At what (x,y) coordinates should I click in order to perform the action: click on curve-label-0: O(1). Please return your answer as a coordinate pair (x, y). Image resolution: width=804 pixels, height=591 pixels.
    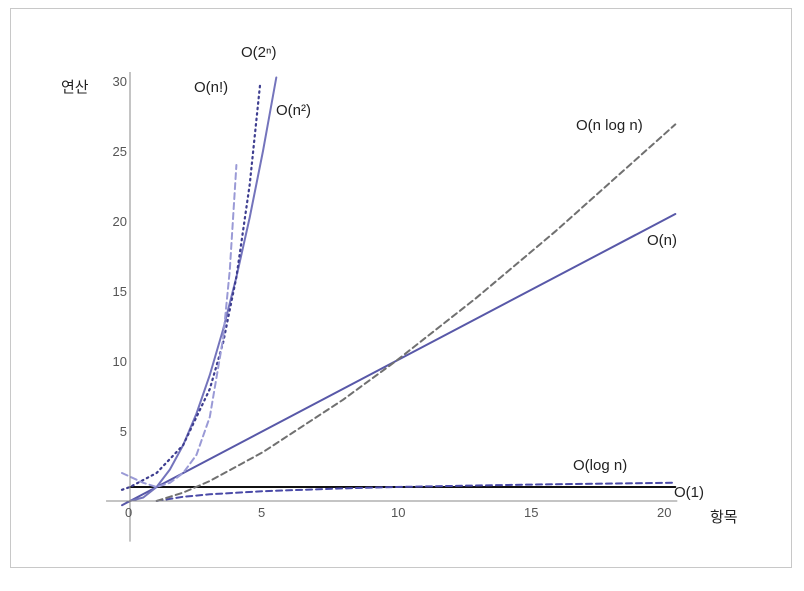
    Looking at the image, I should click on (689, 492).